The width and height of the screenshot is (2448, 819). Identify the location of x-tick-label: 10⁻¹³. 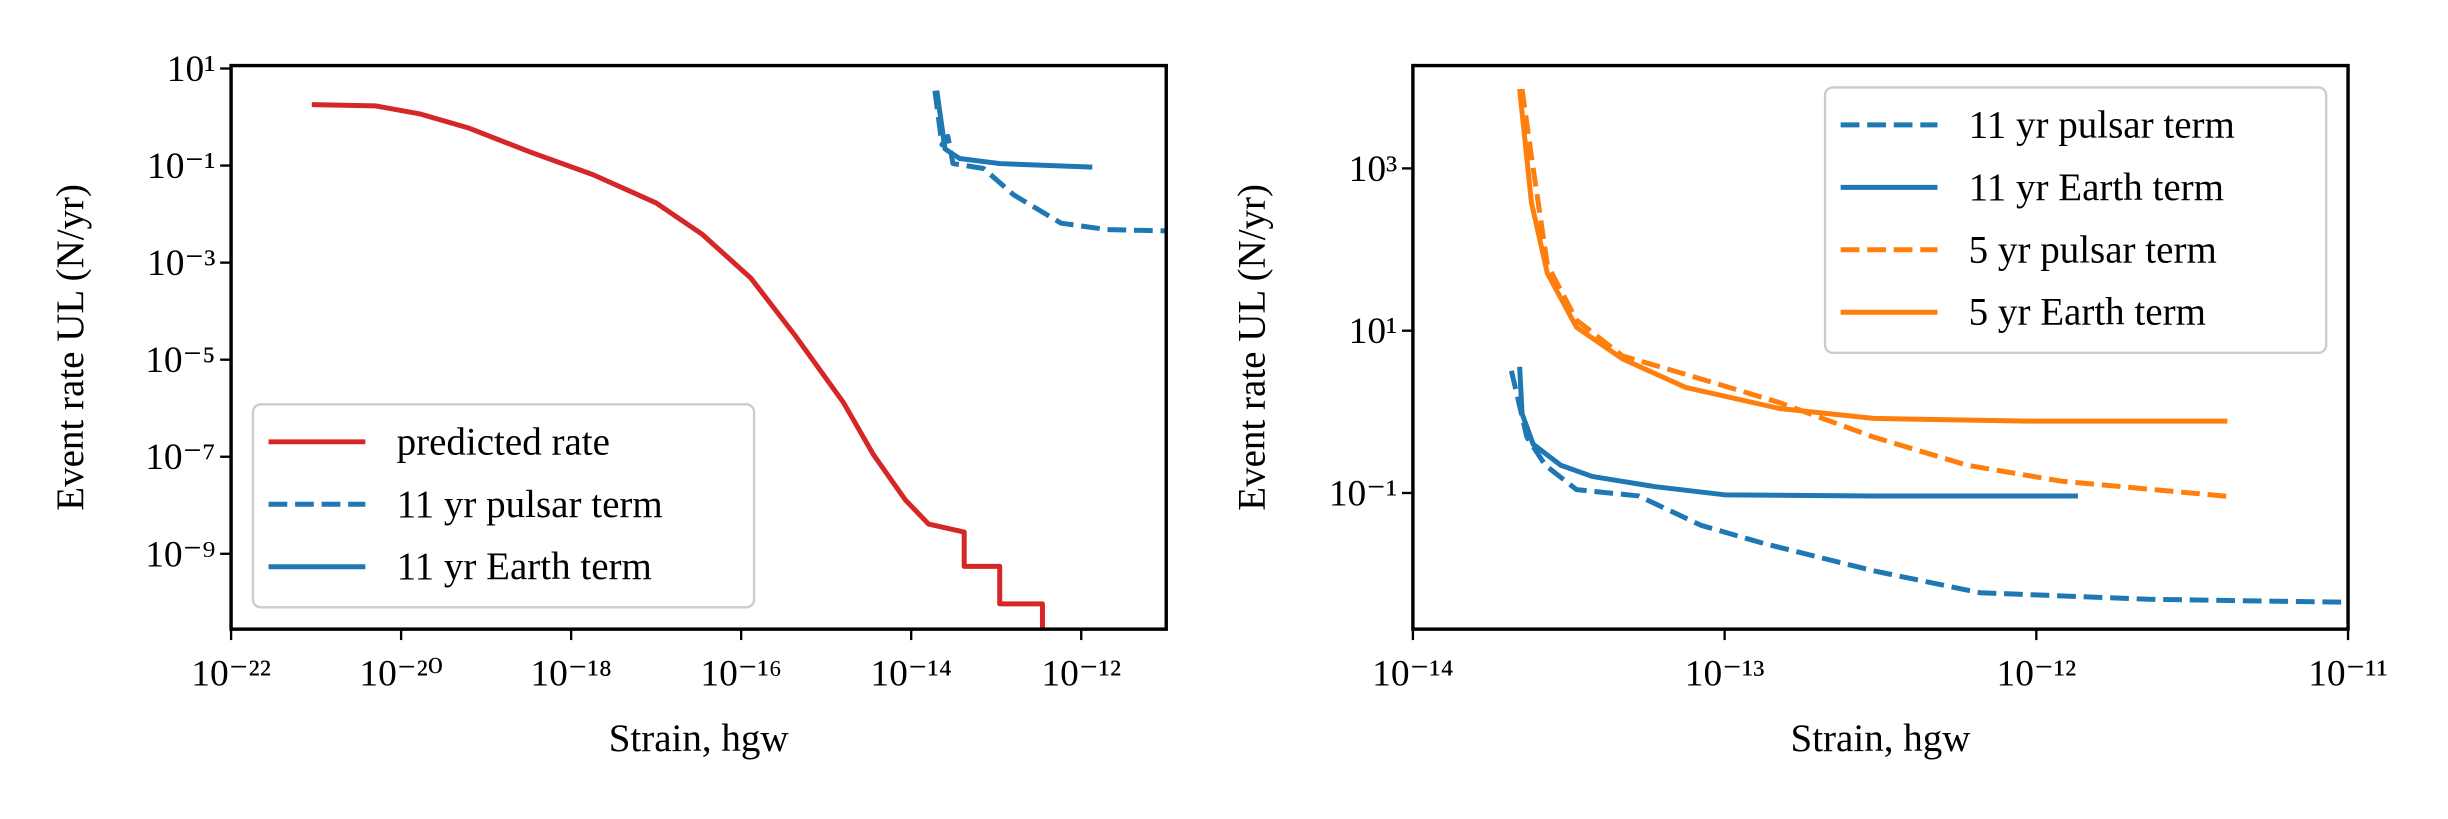
(1725, 673).